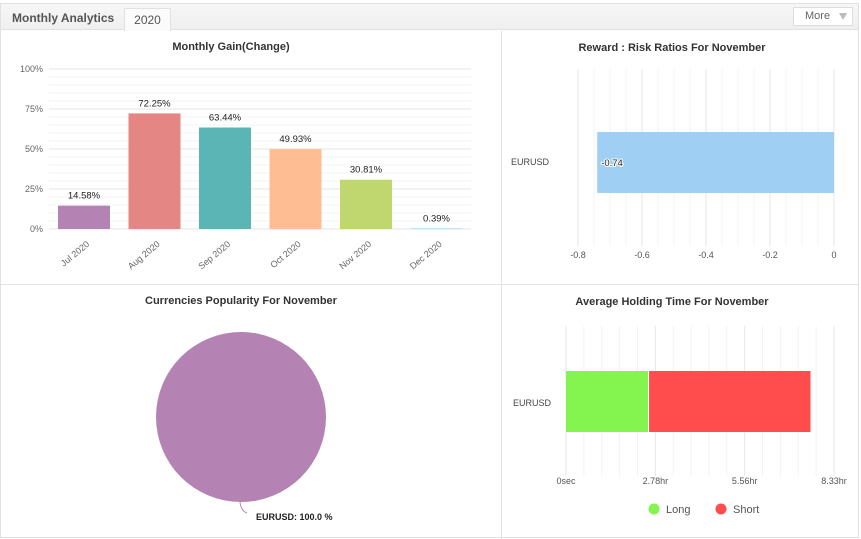 The width and height of the screenshot is (861, 539). What do you see at coordinates (294, 517) in the screenshot?
I see `pie-data-label: EURUSD: 100.0 %` at bounding box center [294, 517].